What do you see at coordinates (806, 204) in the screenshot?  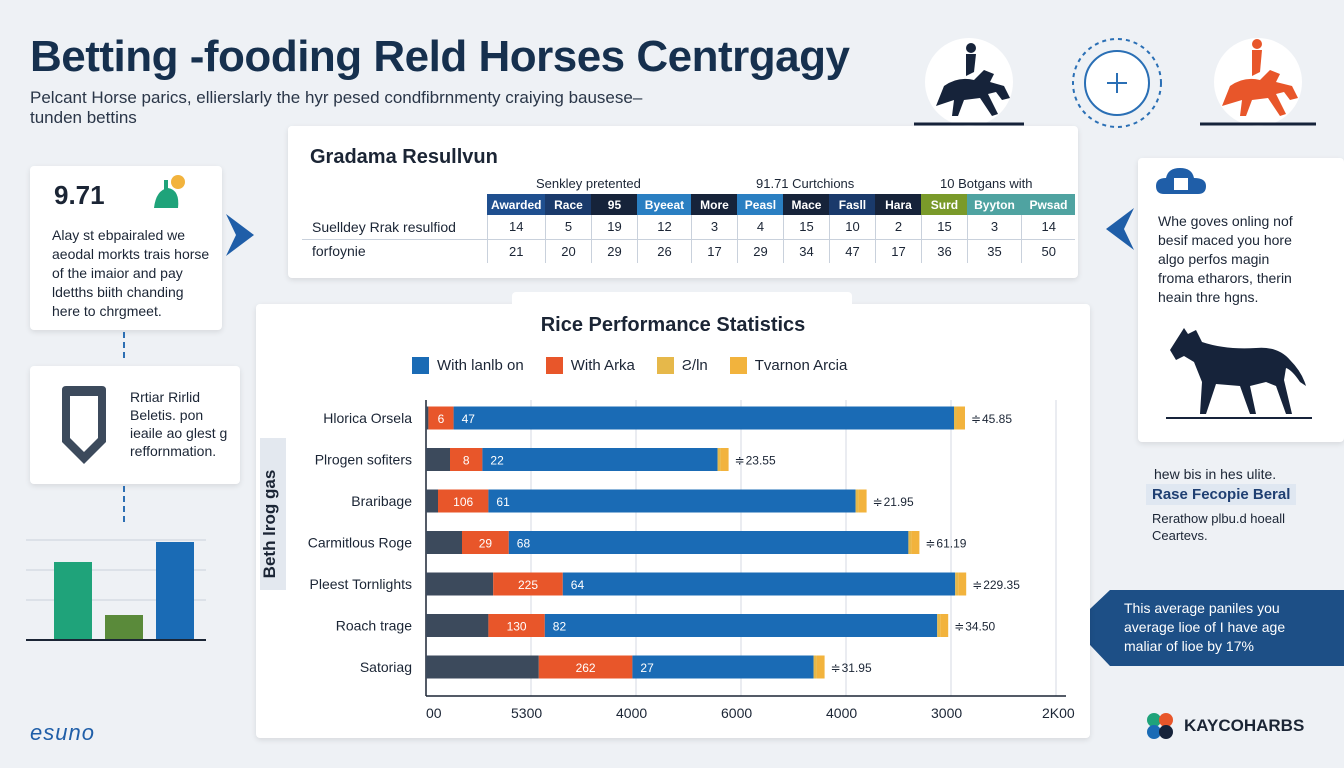 I see `table-column-header: Mace` at bounding box center [806, 204].